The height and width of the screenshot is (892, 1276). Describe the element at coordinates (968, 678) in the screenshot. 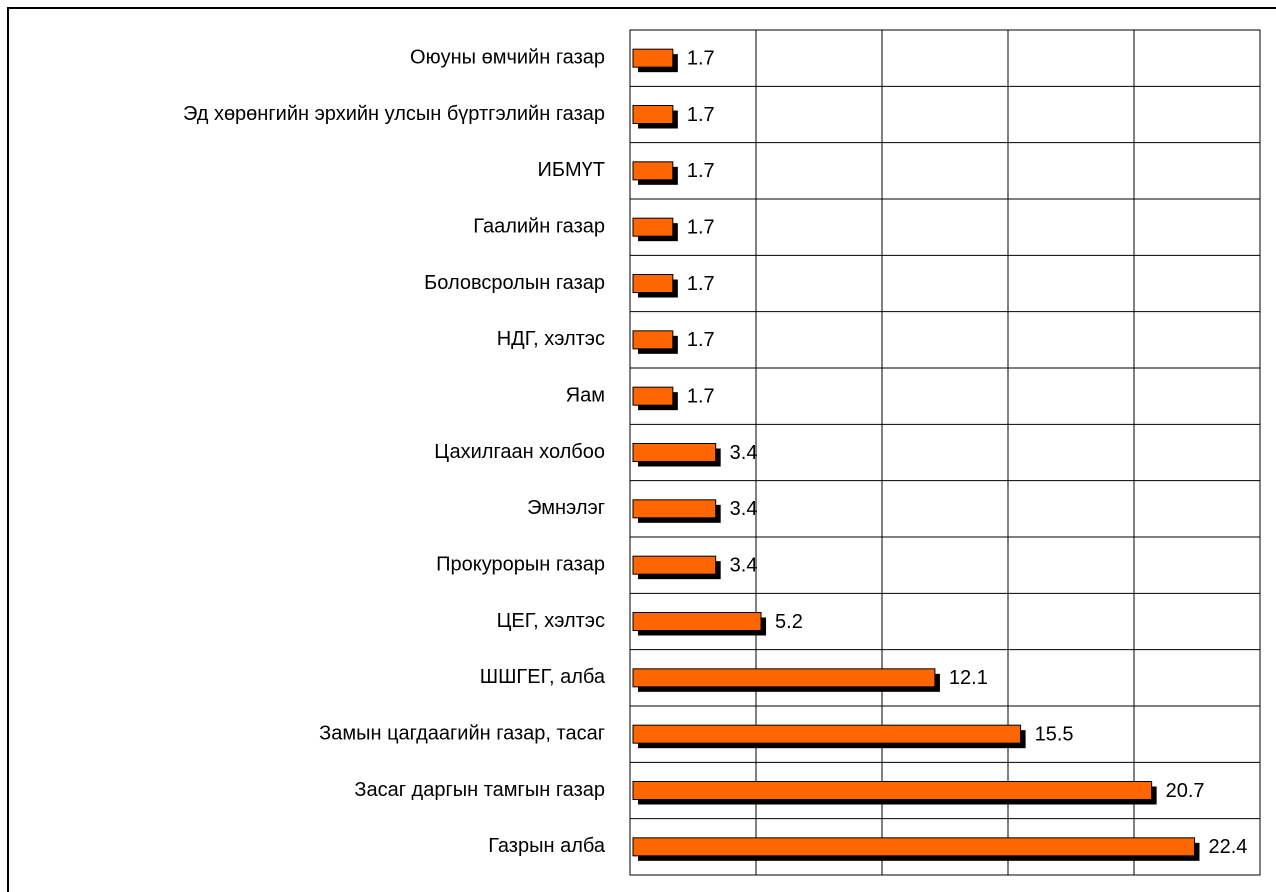

I see `value-label: 12.1` at that location.